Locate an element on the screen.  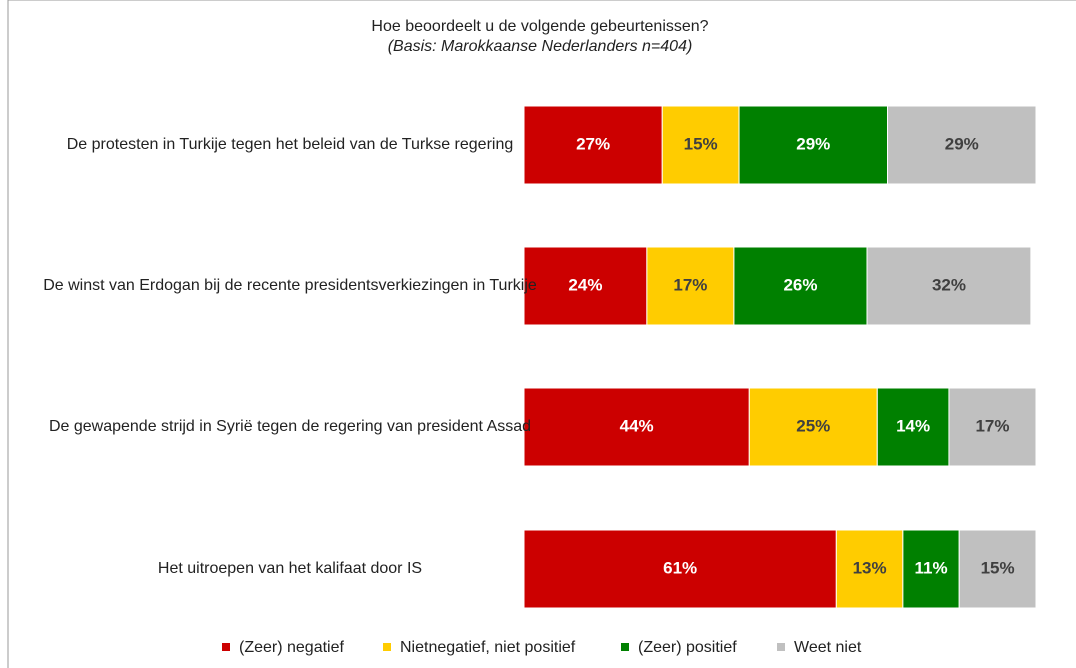
data-label: 11% is located at coordinates (930, 567).